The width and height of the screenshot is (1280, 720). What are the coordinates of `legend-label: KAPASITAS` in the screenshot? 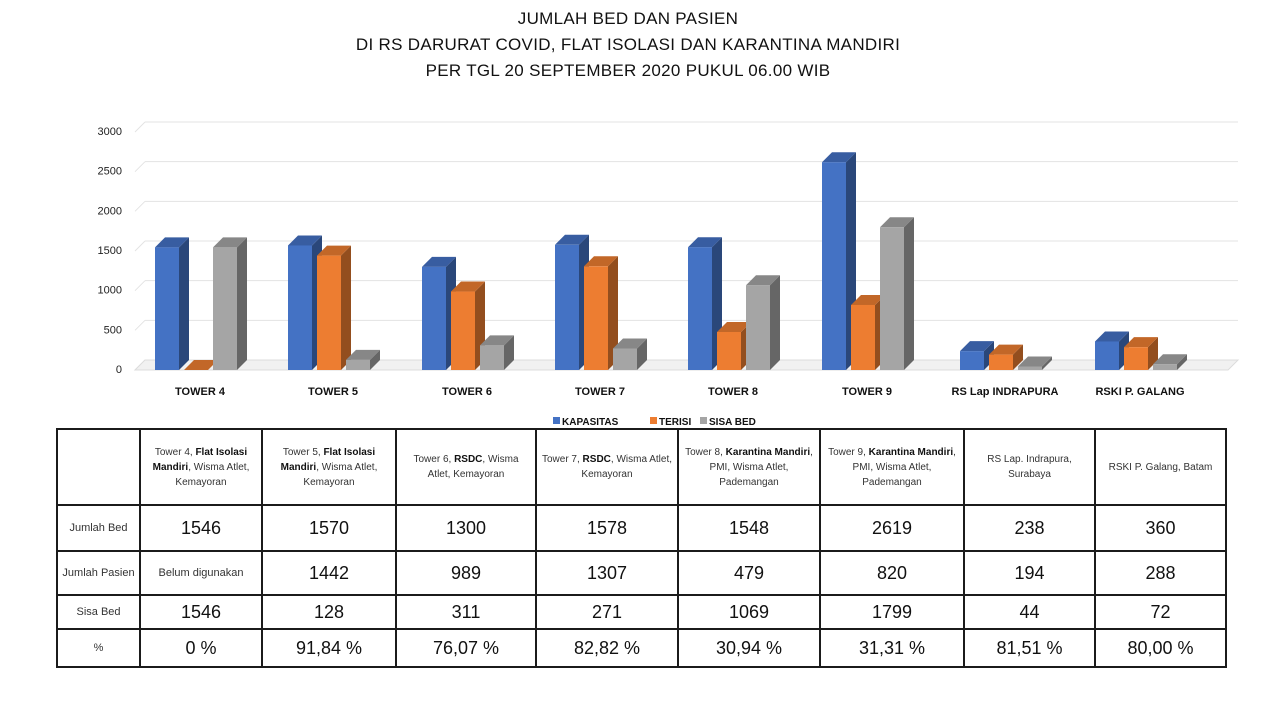 It's located at (590, 422).